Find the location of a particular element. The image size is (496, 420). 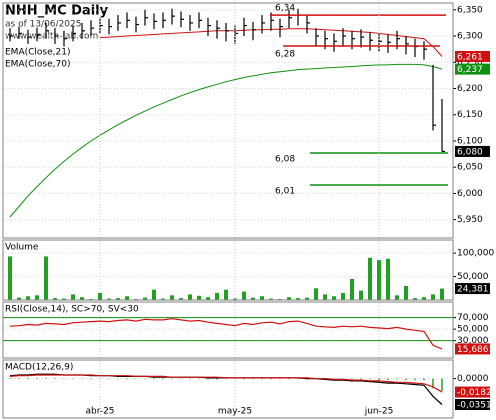

y-tick-label: 5,950 is located at coordinates (470, 220).